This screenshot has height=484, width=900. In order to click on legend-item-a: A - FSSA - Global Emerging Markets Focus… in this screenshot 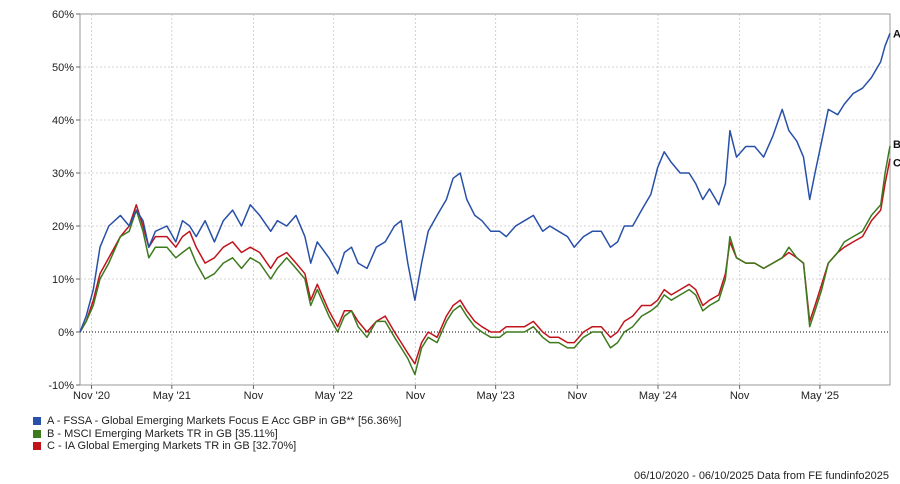, I will do `click(217, 421)`.